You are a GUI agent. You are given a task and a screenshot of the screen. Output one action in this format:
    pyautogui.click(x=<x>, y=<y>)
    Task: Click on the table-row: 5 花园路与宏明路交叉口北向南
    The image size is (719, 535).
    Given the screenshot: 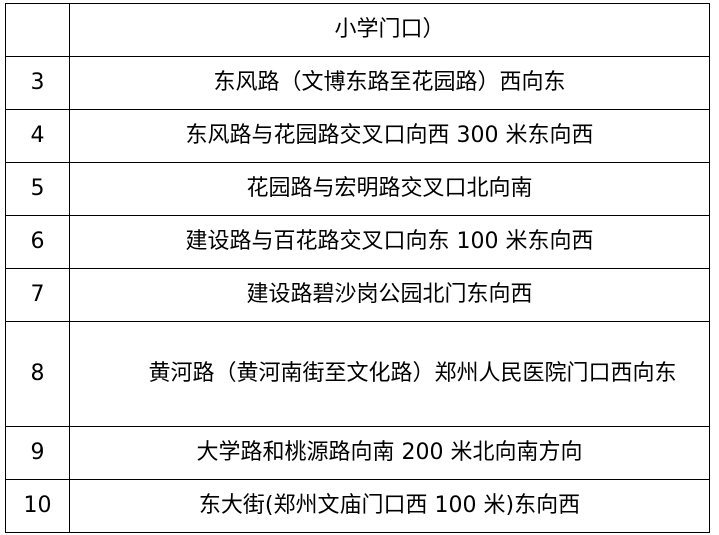 What is the action you would take?
    pyautogui.click(x=357, y=189)
    